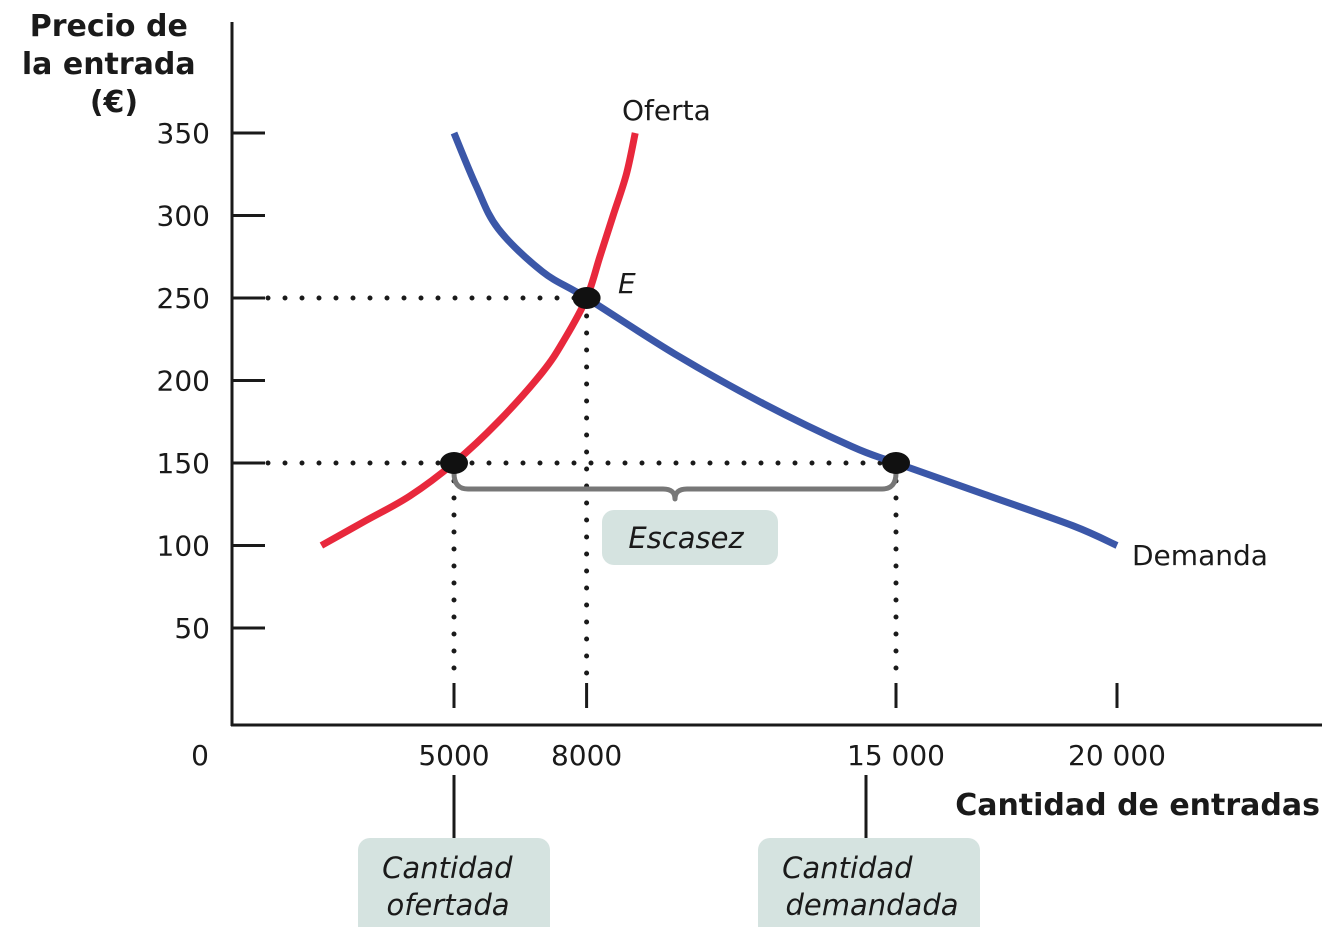 The width and height of the screenshot is (1328, 927). Describe the element at coordinates (792, 727) in the screenshot. I see `x-ticks: 5000 8000 15 000 20 000` at that location.